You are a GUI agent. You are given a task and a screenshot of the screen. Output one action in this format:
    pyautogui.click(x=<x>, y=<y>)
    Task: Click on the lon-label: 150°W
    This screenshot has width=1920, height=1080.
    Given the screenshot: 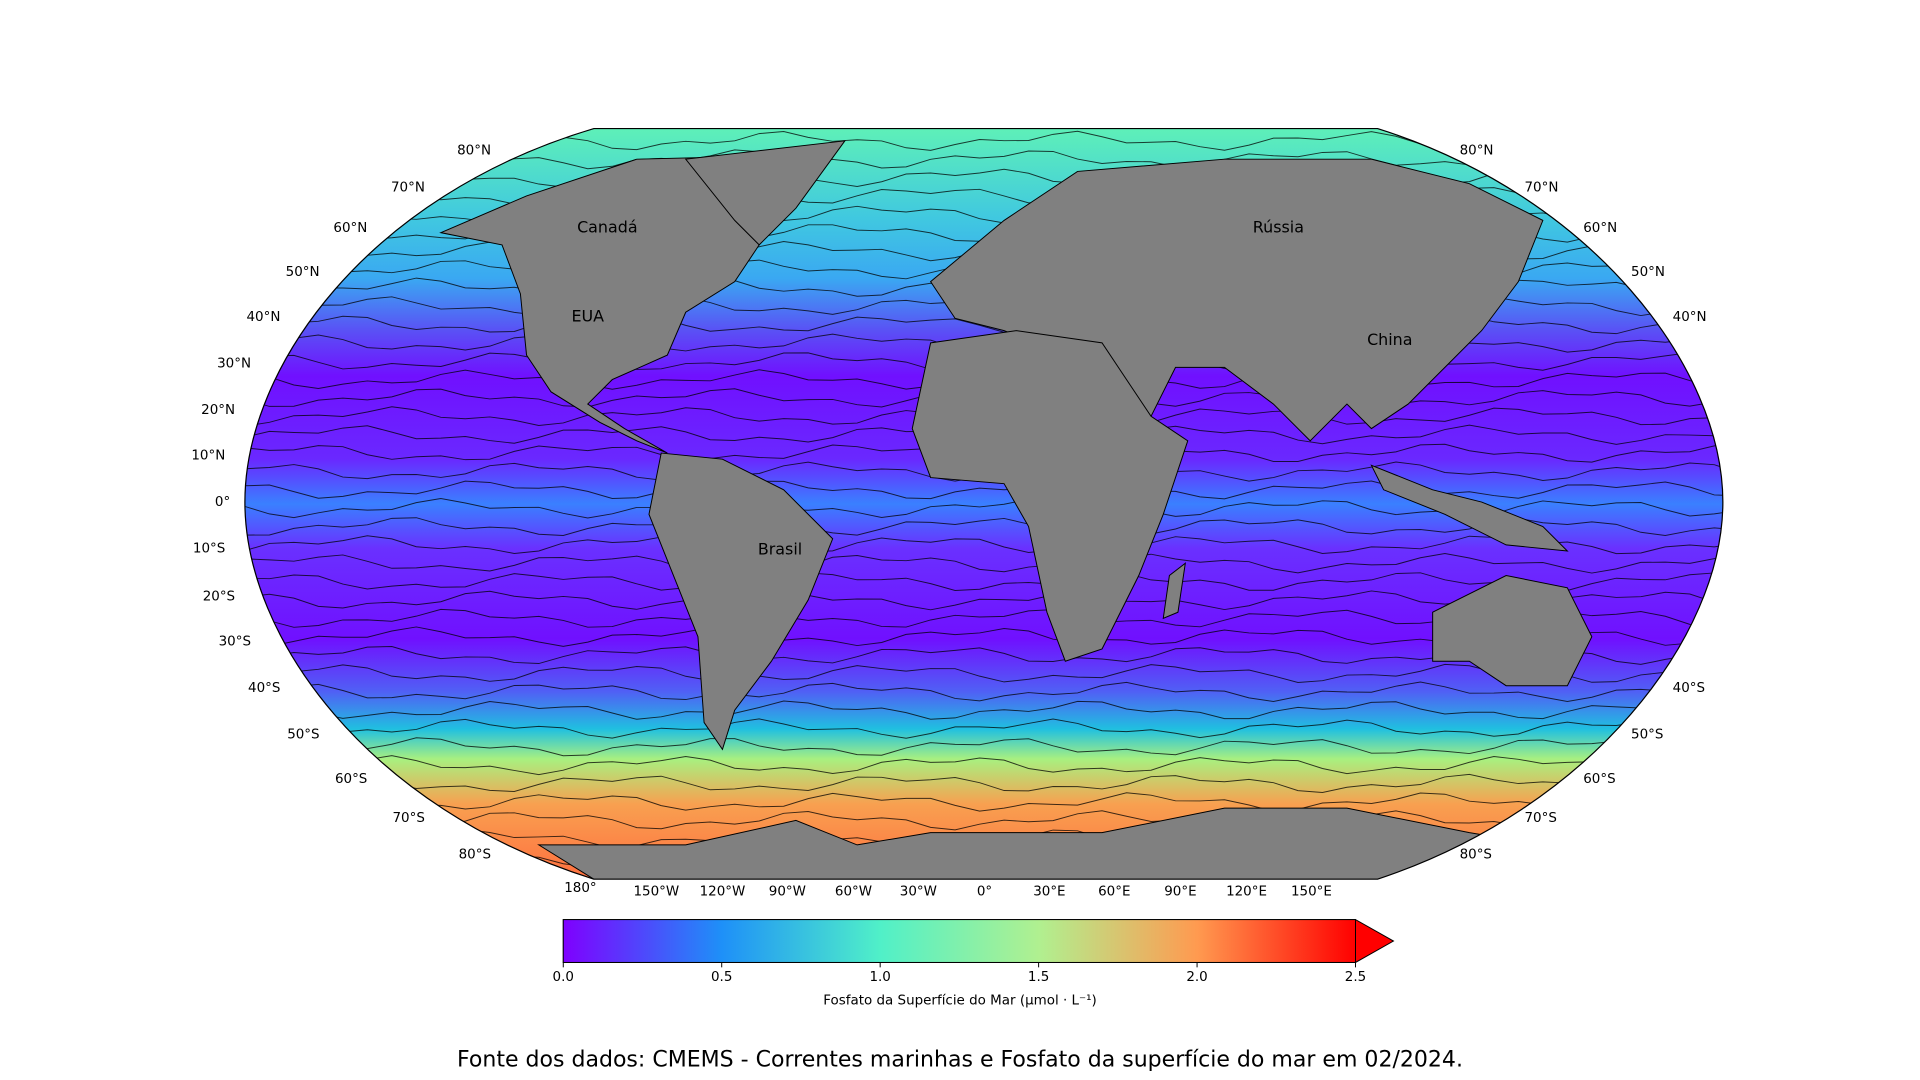 What is the action you would take?
    pyautogui.click(x=656, y=891)
    